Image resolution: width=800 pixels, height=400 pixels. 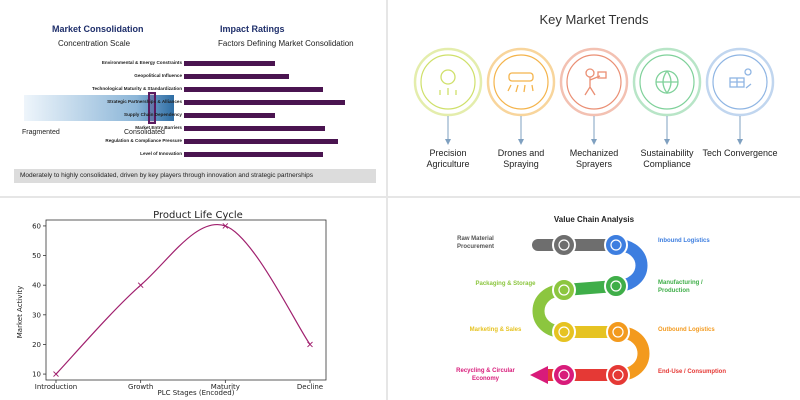 I want to click on consolidation-subtitle: Concentration Scale, so click(x=94, y=43).